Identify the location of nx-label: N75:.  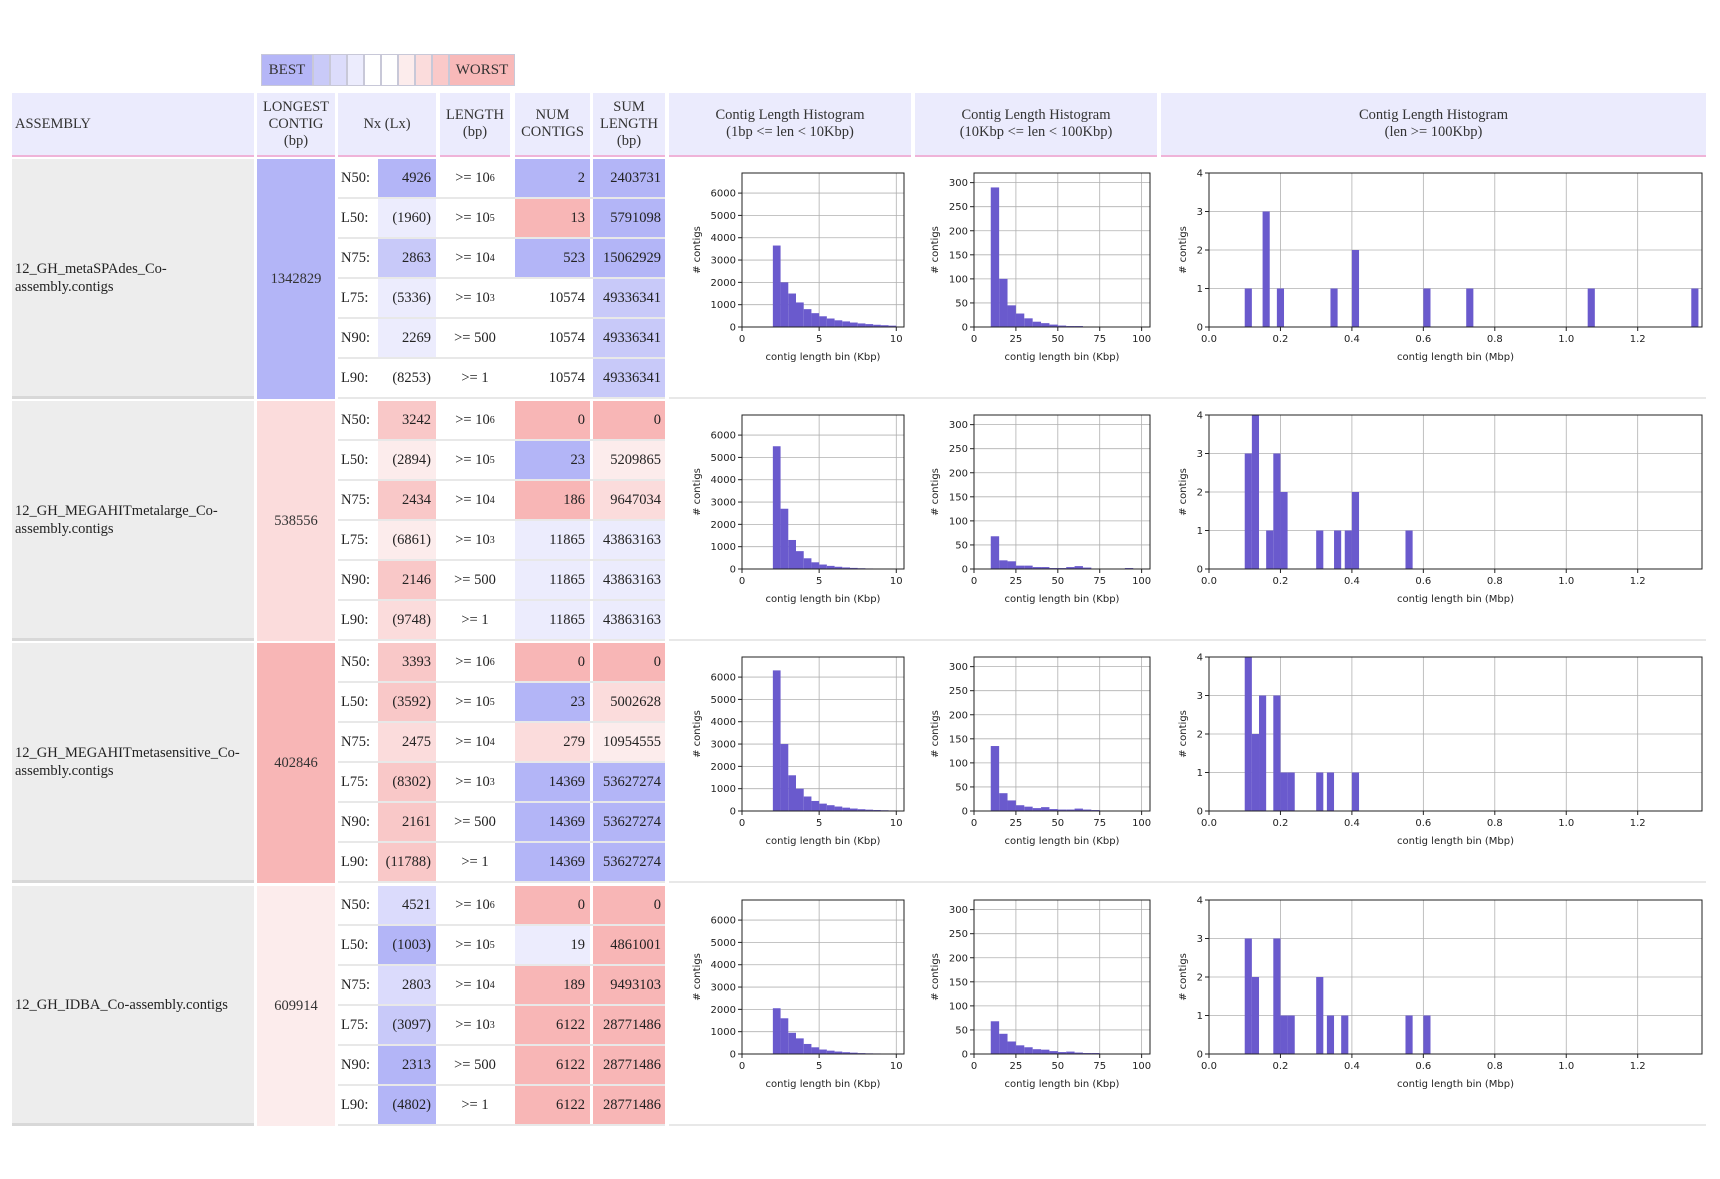
(355, 741).